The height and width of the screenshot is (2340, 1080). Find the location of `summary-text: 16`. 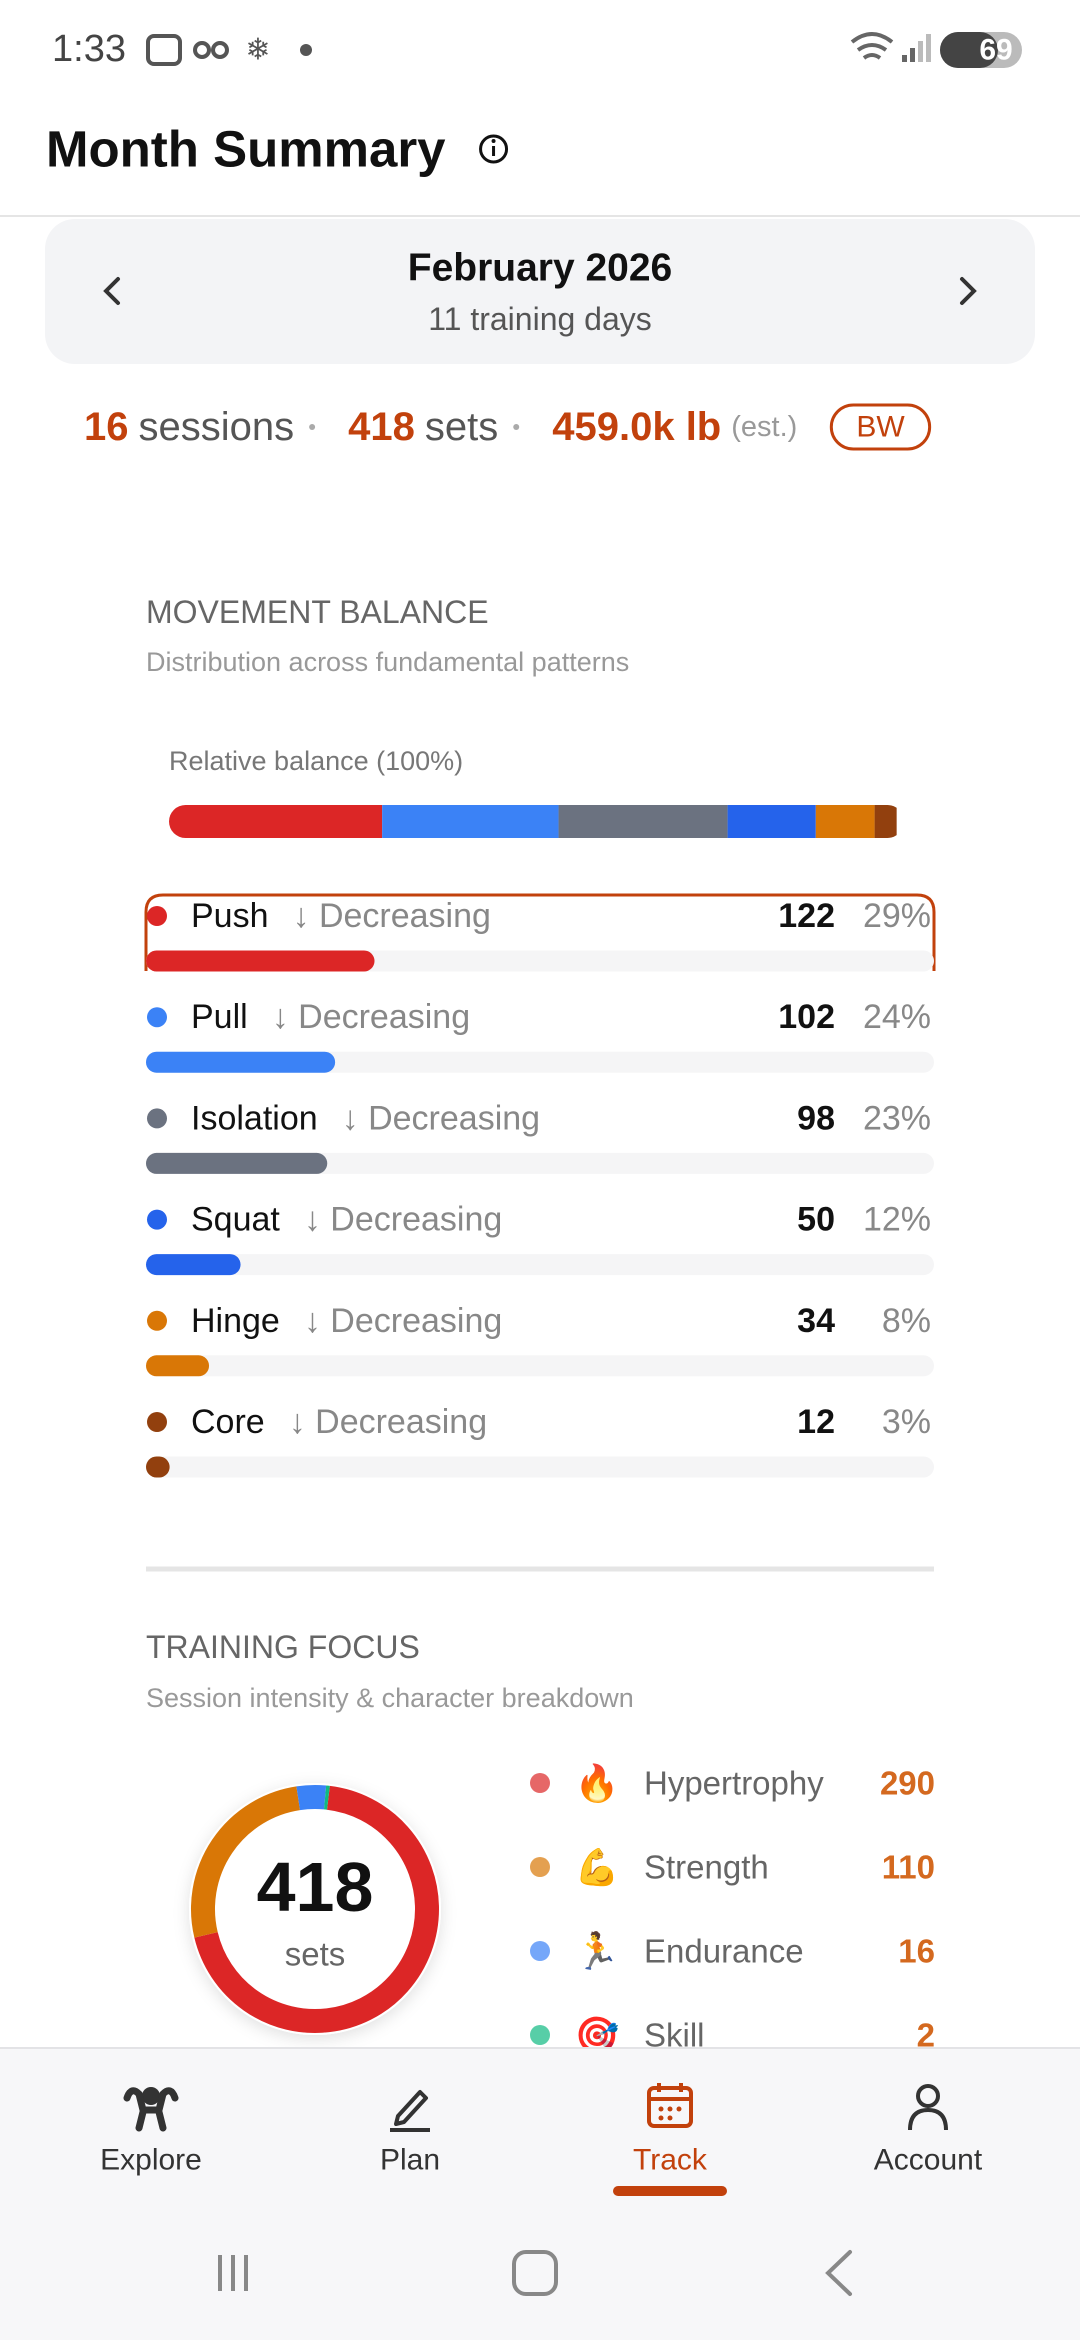

summary-text: 16 is located at coordinates (106, 427).